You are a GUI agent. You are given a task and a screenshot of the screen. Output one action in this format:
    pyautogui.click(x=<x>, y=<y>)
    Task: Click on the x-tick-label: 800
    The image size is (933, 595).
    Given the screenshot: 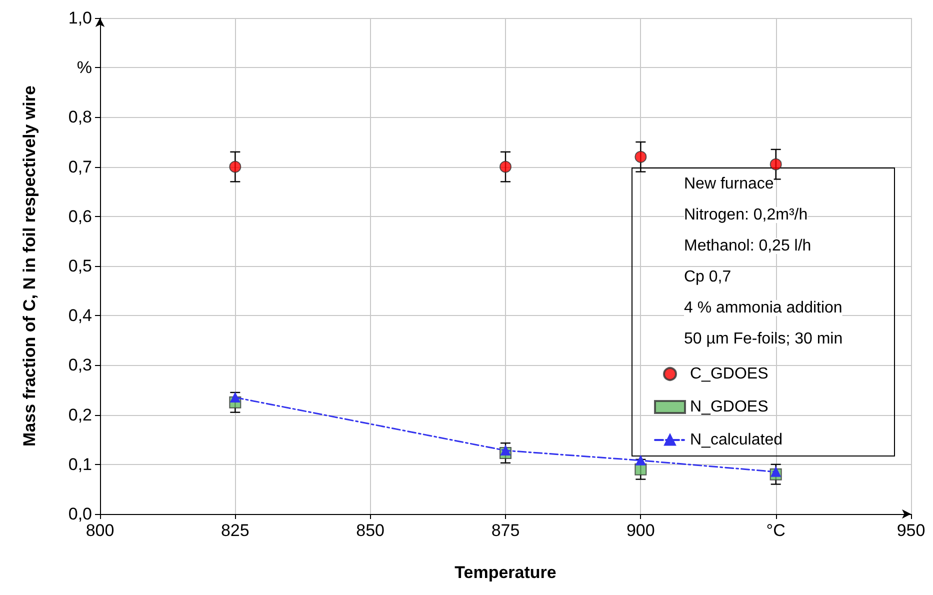 What is the action you would take?
    pyautogui.click(x=100, y=530)
    